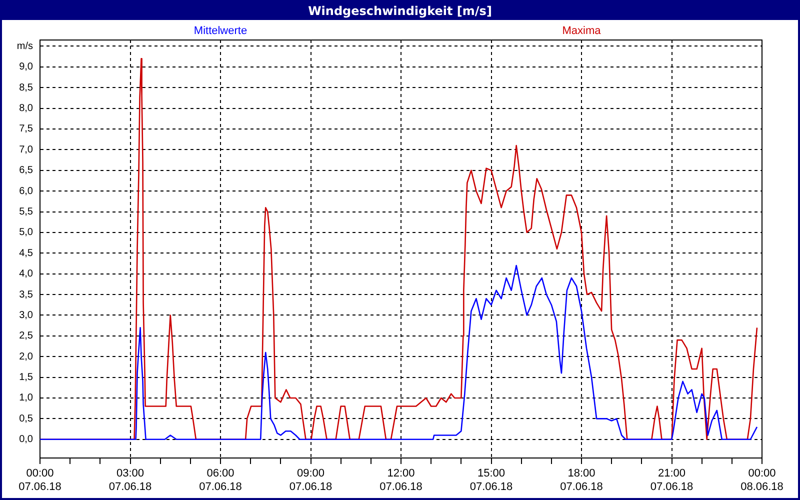 The height and width of the screenshot is (500, 800). Describe the element at coordinates (26, 418) in the screenshot. I see `y-tick-label: 0,5` at that location.